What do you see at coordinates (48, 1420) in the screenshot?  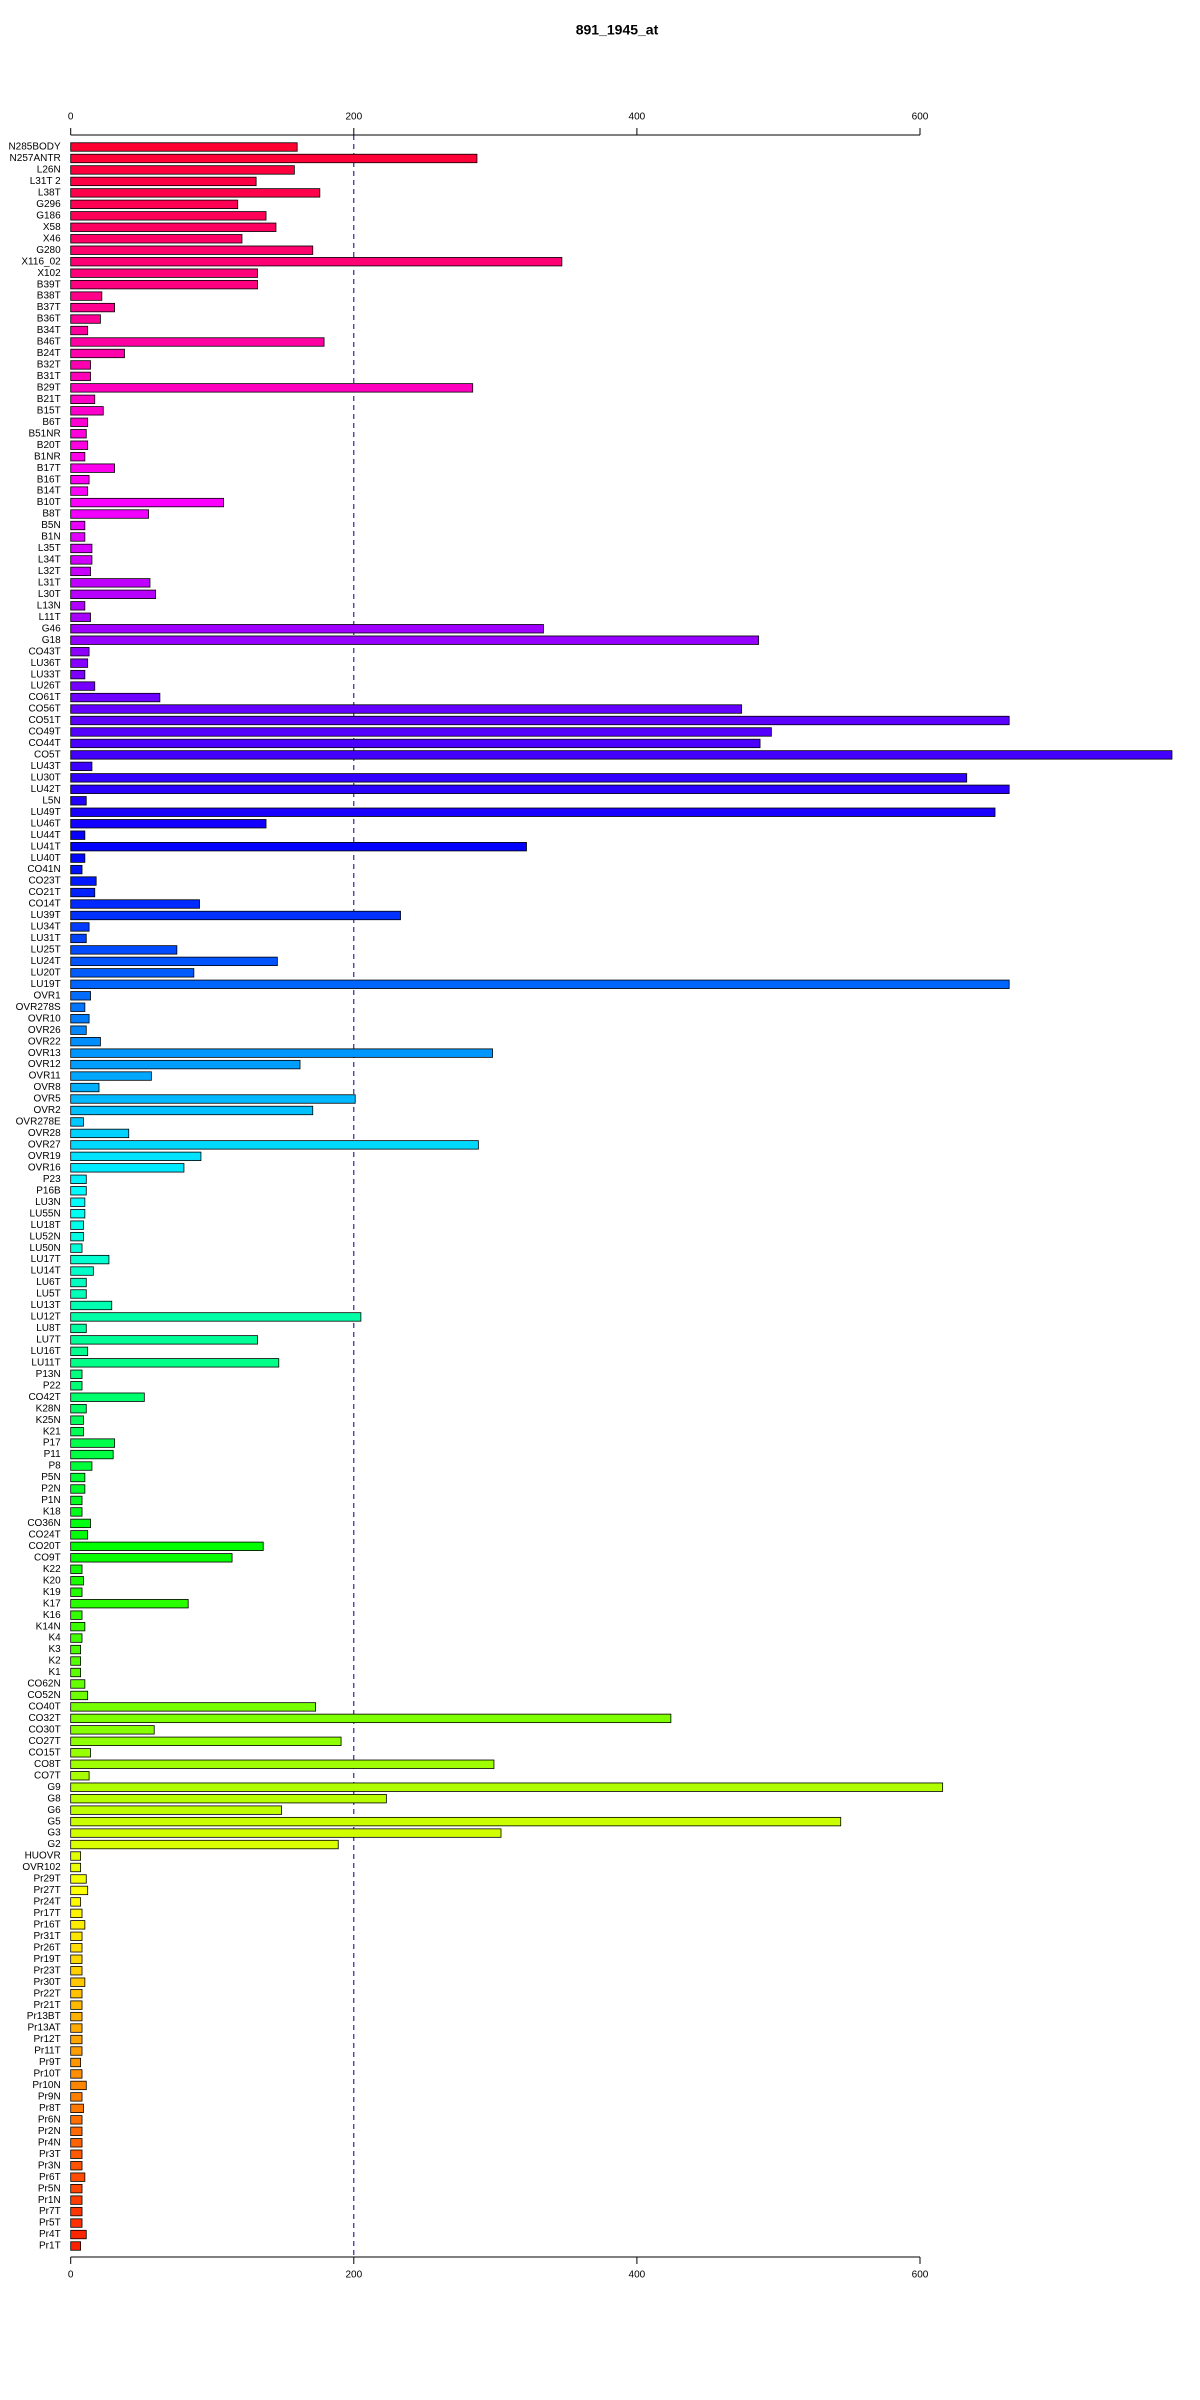 I see `y-tick-label: K25N` at bounding box center [48, 1420].